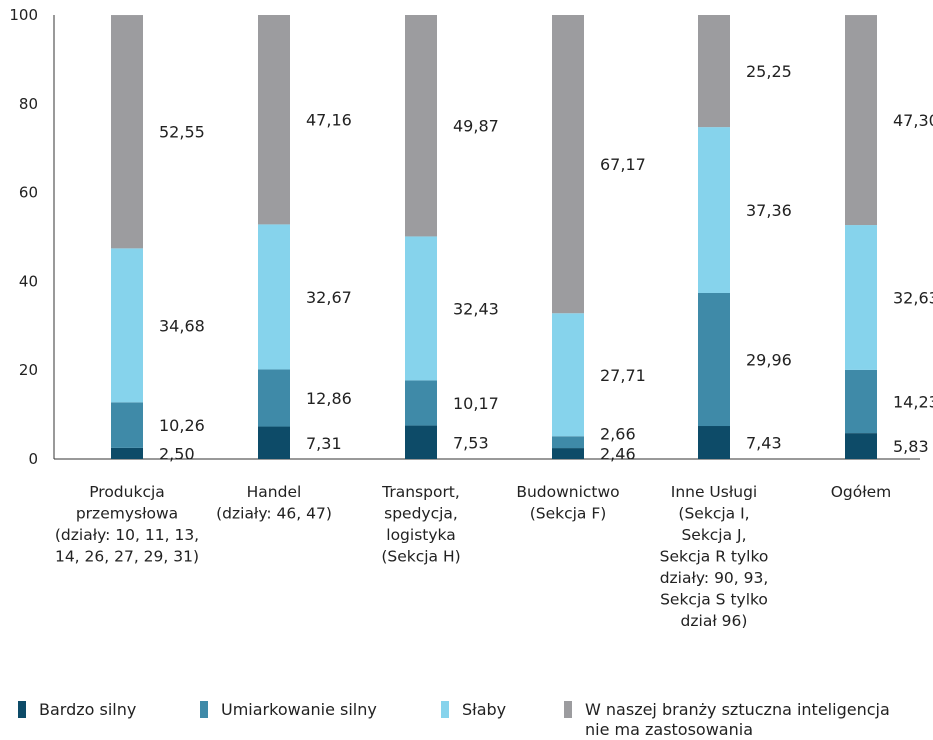  Describe the element at coordinates (484, 709) in the screenshot. I see `legend-label: Słaby` at that location.